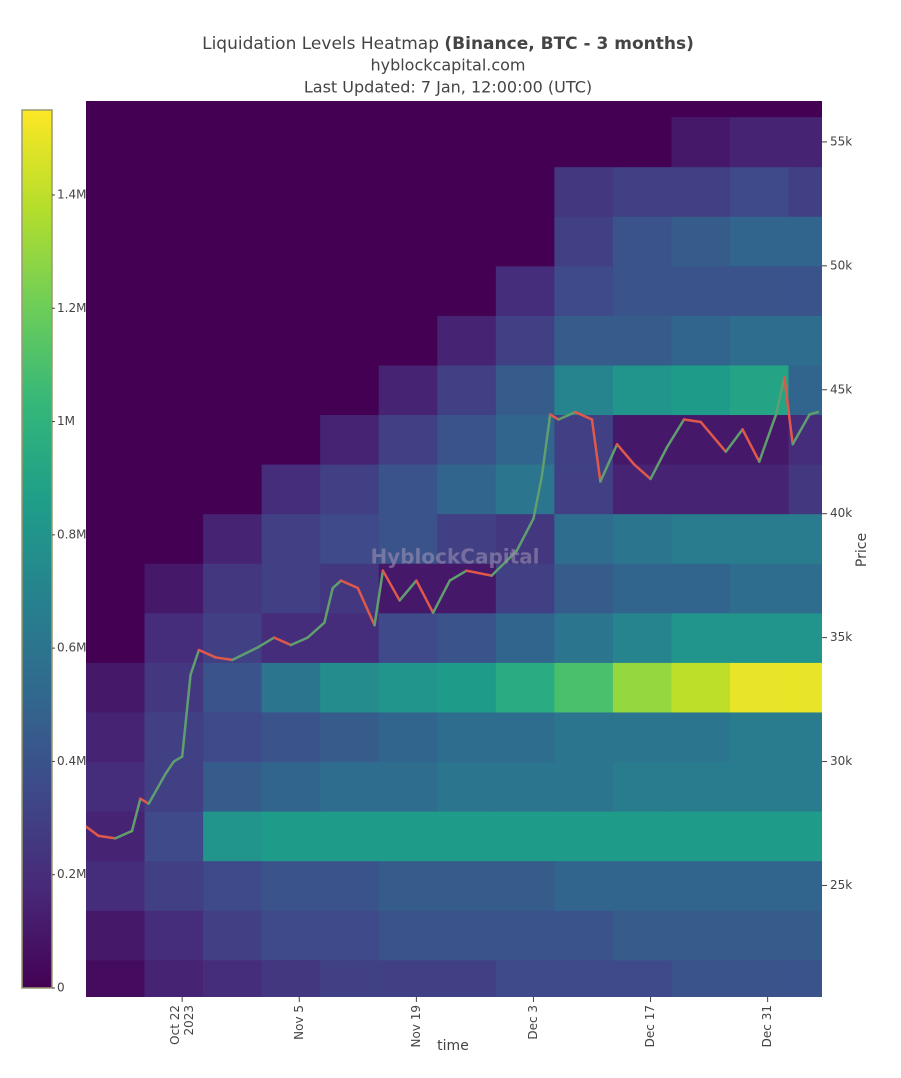 The height and width of the screenshot is (1078, 901). Describe the element at coordinates (569, 44) in the screenshot. I see `title-bold: (Binance, BTC - 3 months)` at that location.